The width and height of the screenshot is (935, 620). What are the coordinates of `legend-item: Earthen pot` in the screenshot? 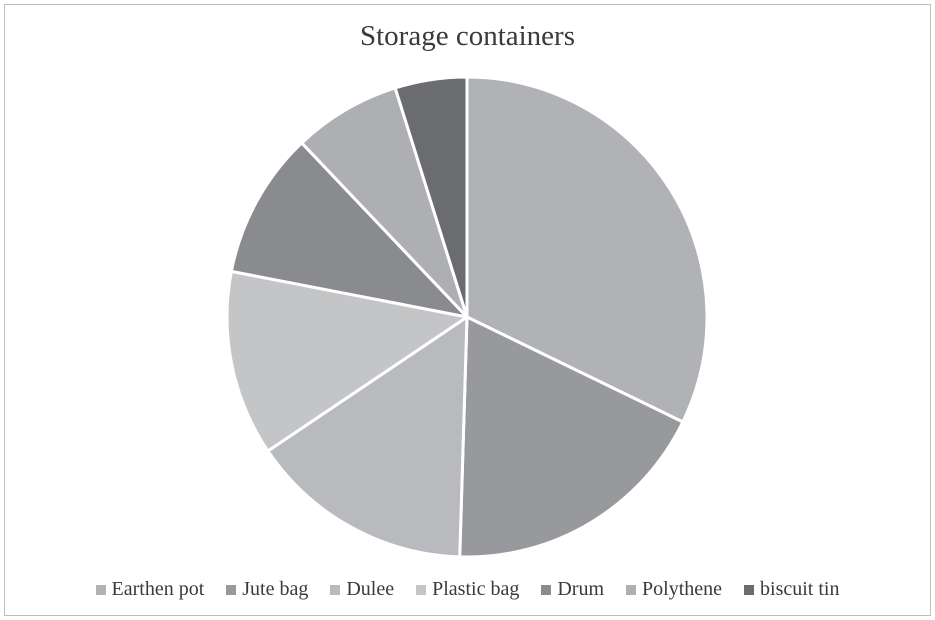 It's located at (150, 589).